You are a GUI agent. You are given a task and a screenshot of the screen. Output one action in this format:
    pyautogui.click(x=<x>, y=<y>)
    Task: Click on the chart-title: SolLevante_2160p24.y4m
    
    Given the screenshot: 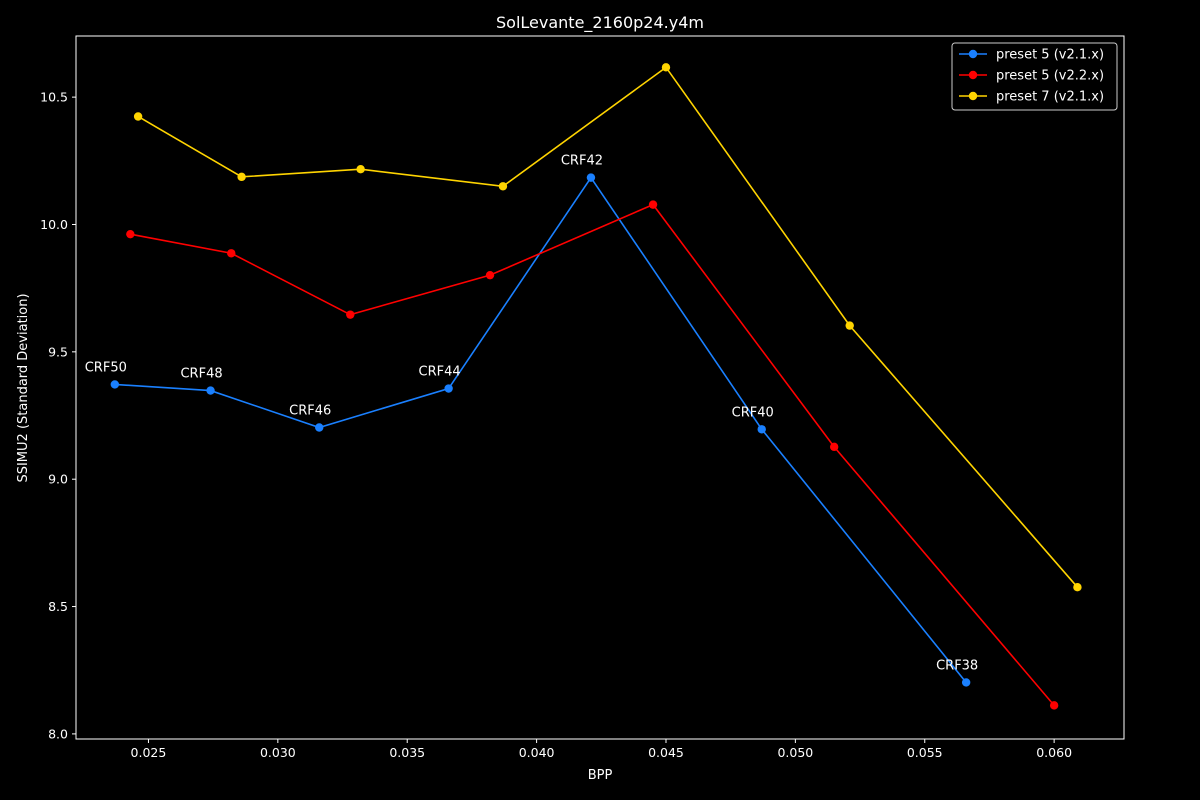 What is the action you would take?
    pyautogui.click(x=600, y=23)
    